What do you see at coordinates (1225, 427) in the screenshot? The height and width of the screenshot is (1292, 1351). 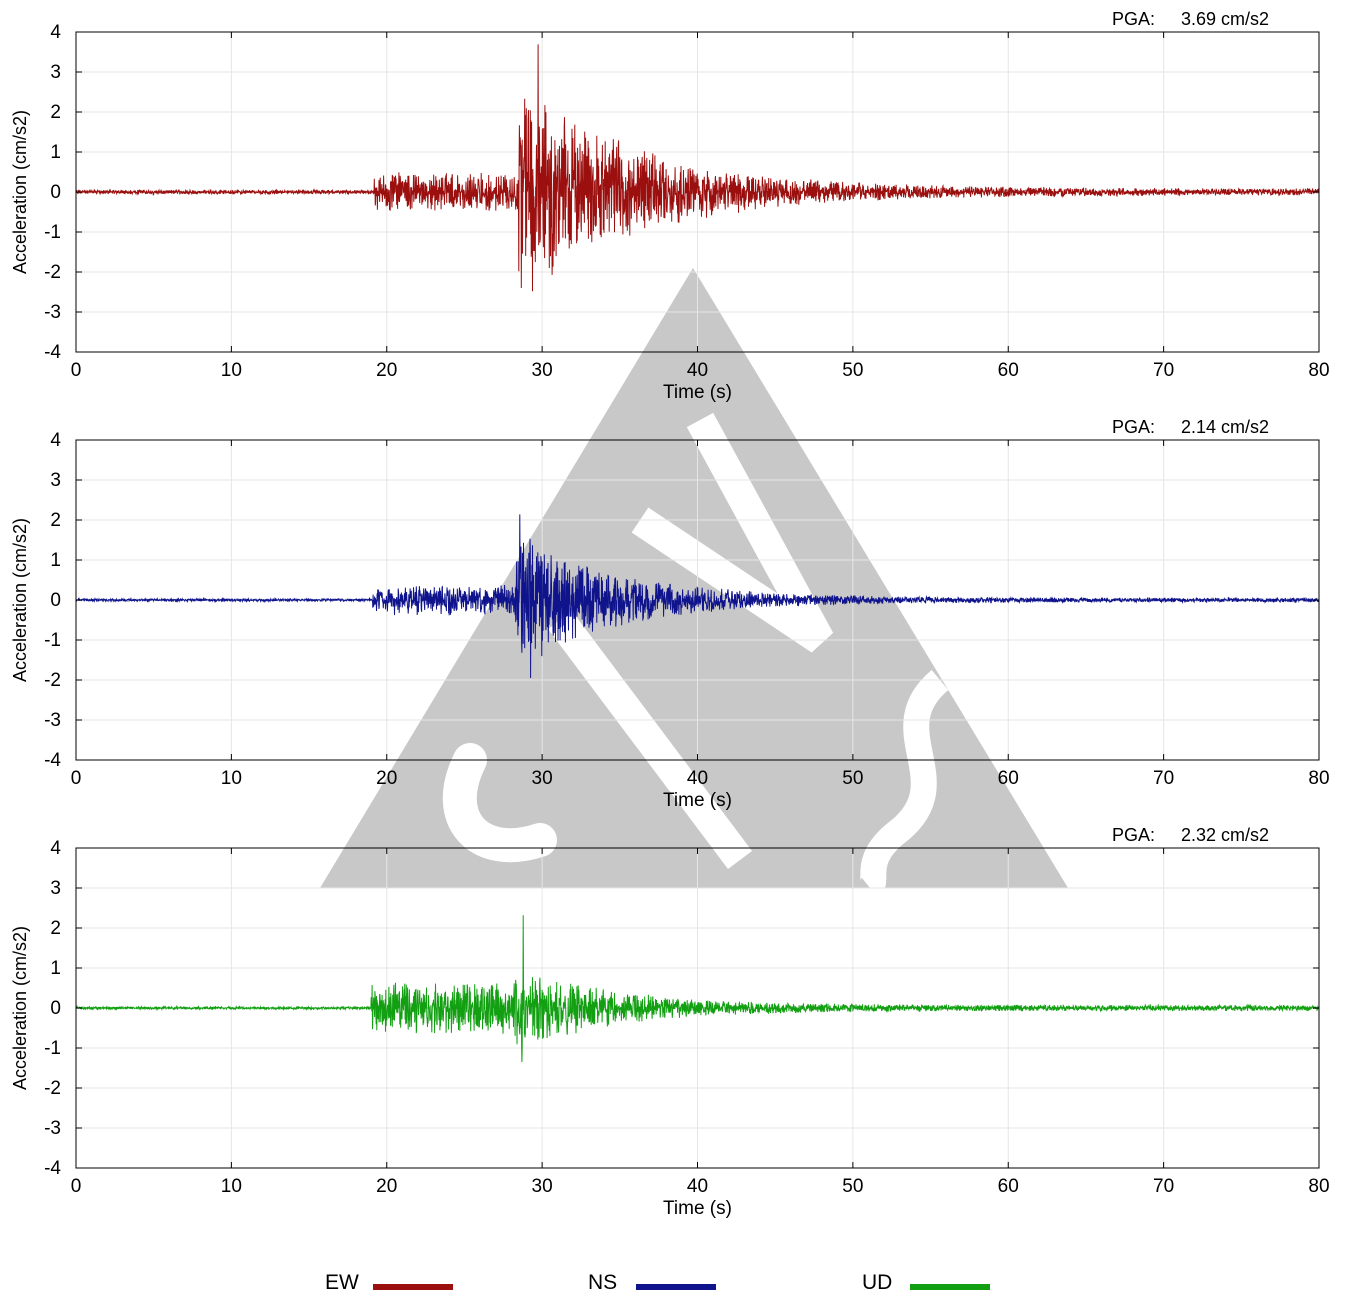 I see `pga-value: 2.14 cm/s2` at bounding box center [1225, 427].